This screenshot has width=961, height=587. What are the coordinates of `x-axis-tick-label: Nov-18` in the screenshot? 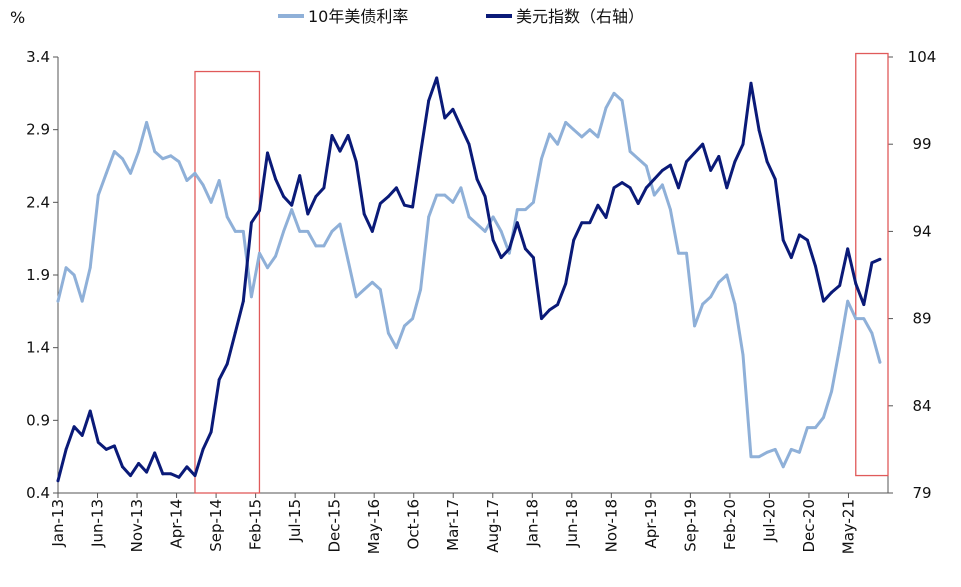 It's located at (611, 525).